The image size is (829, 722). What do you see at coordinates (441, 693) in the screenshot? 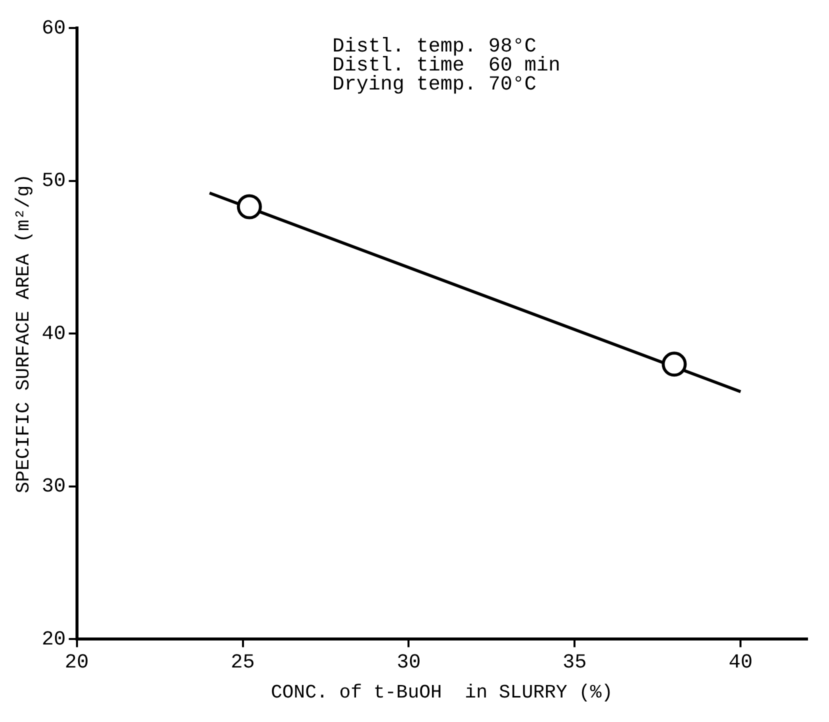
I see `x-axis-title: CONC. of t-BuOH in SLURRY (%)` at bounding box center [441, 693].